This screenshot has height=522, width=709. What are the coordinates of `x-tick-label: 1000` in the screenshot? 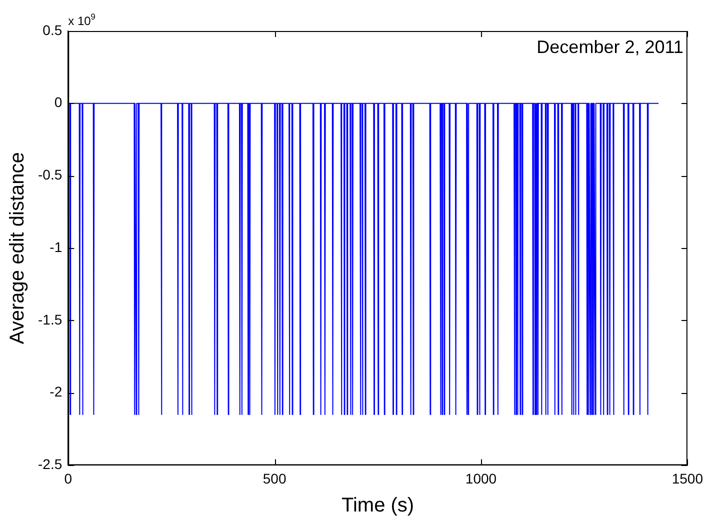 It's located at (481, 478).